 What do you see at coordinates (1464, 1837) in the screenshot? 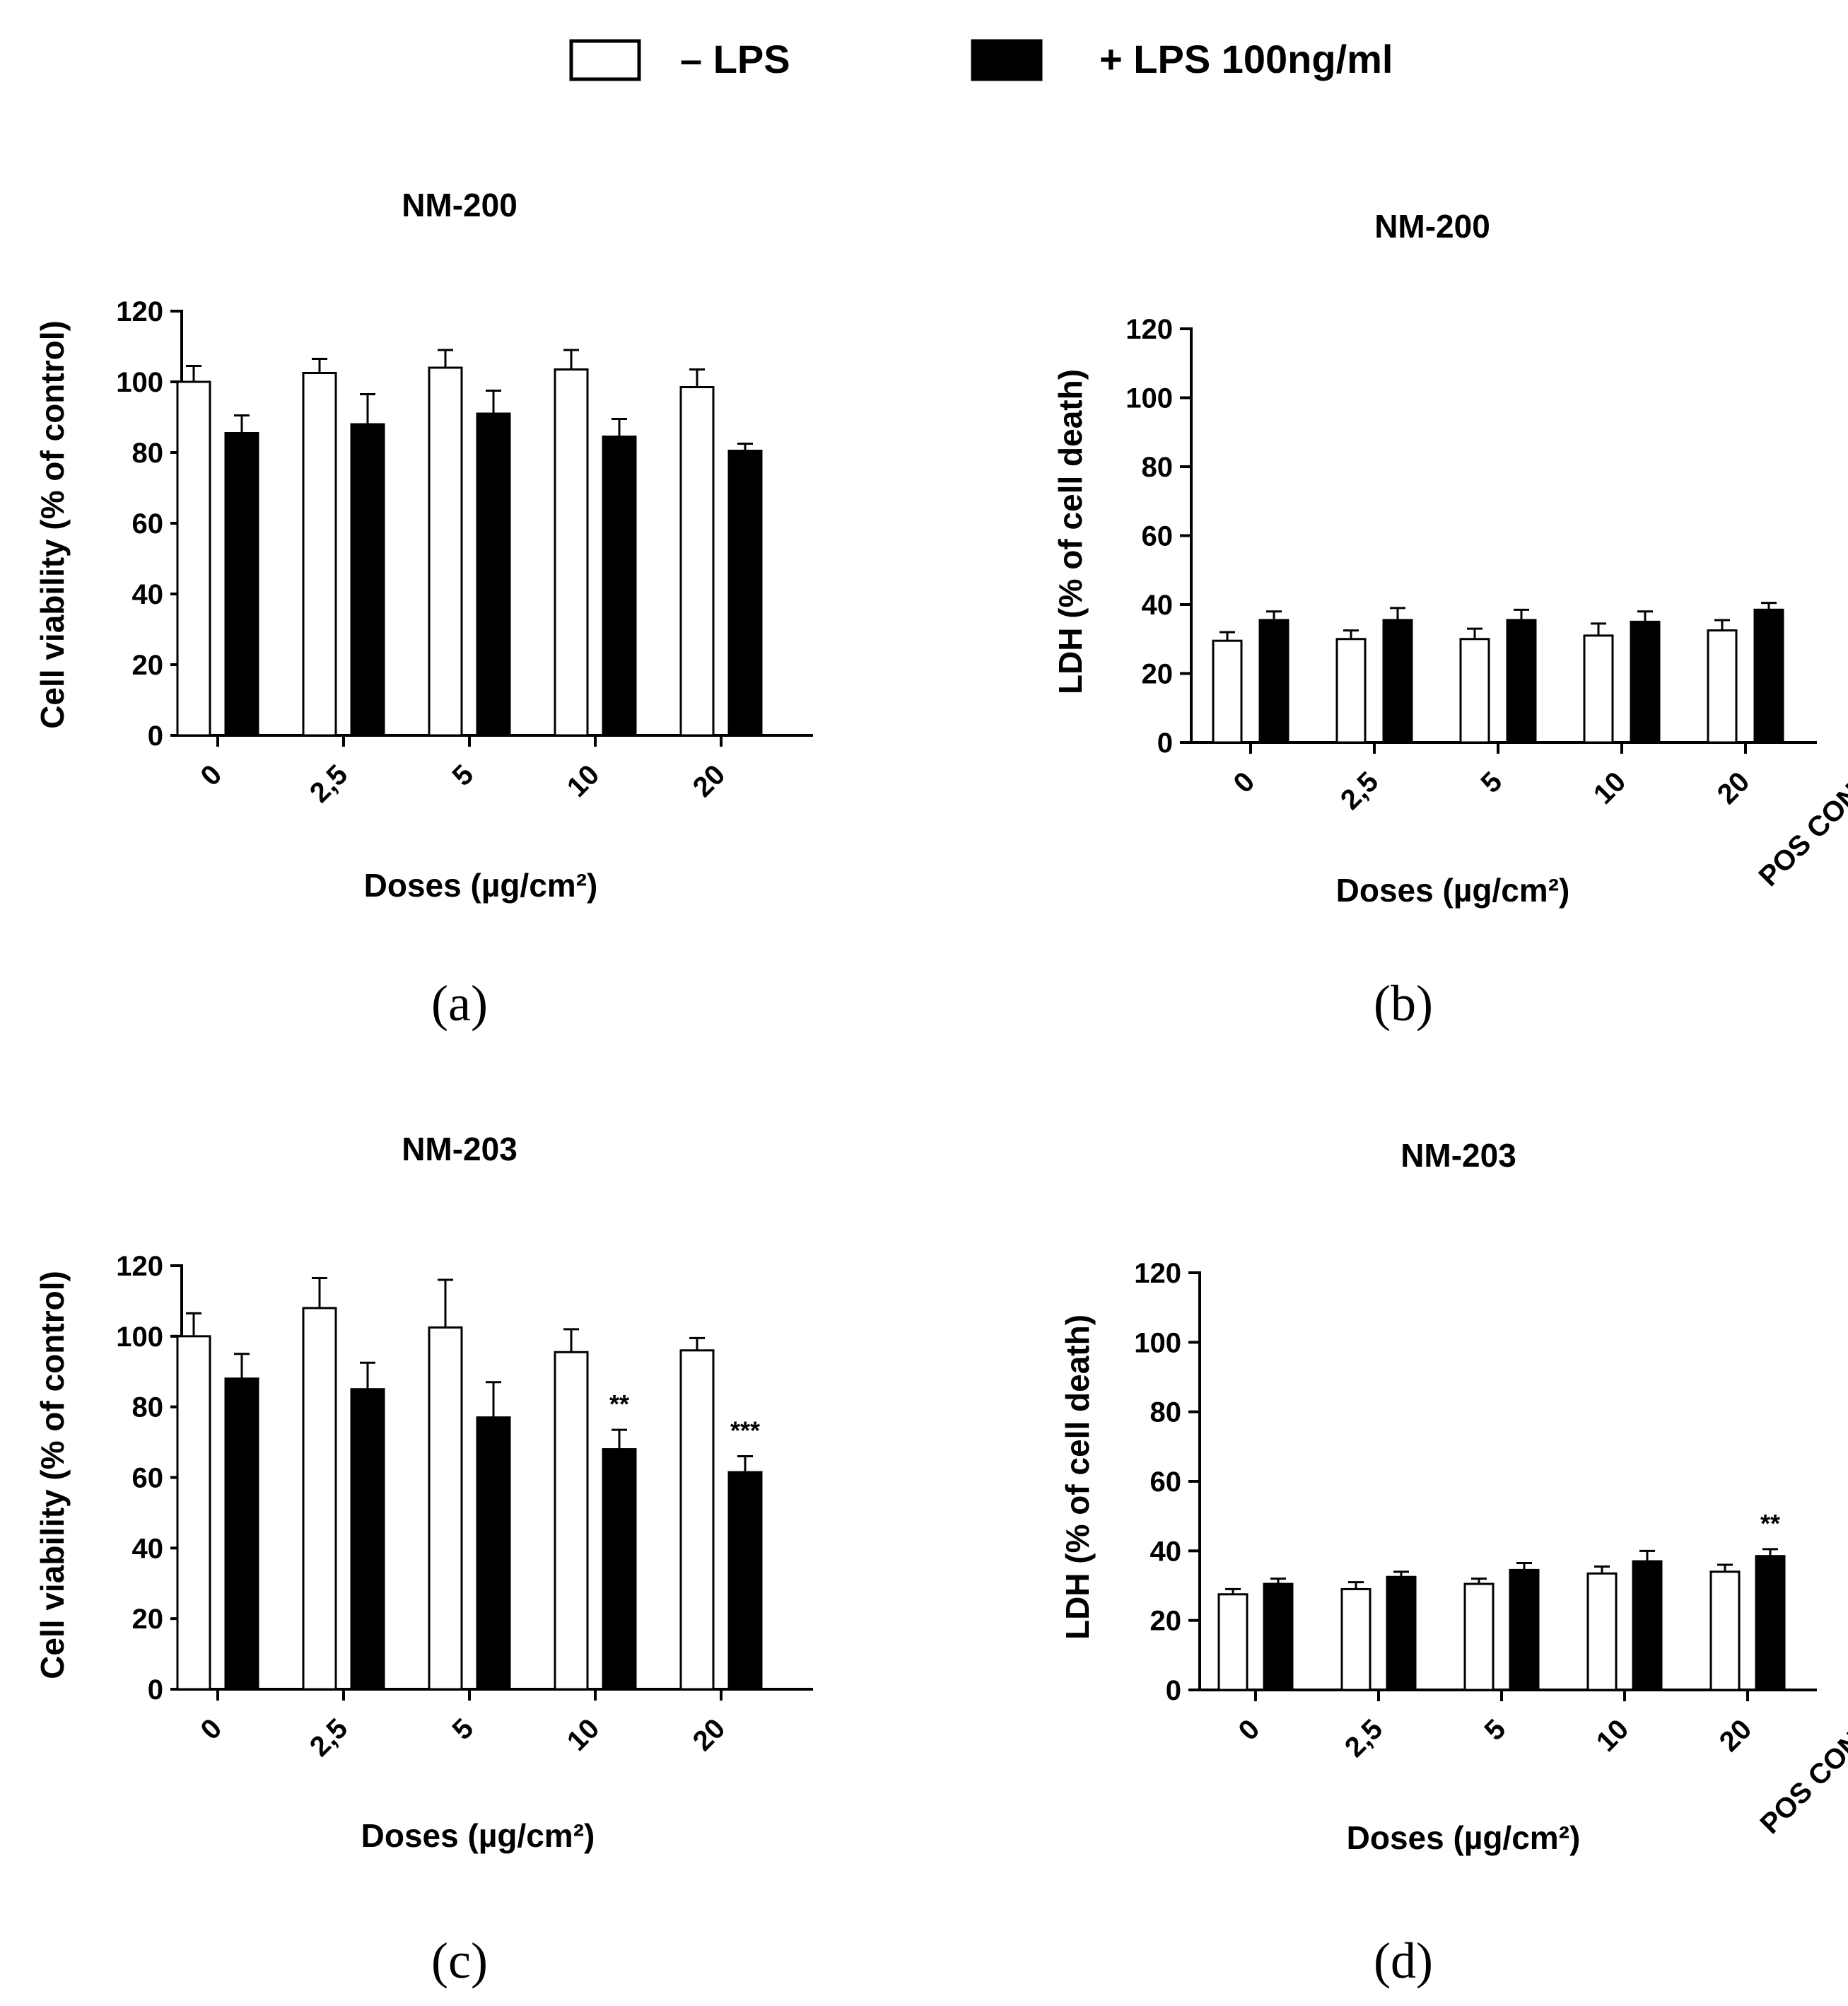
I see `x-axis-label-d: Doses (µg/cm²)` at bounding box center [1464, 1837].